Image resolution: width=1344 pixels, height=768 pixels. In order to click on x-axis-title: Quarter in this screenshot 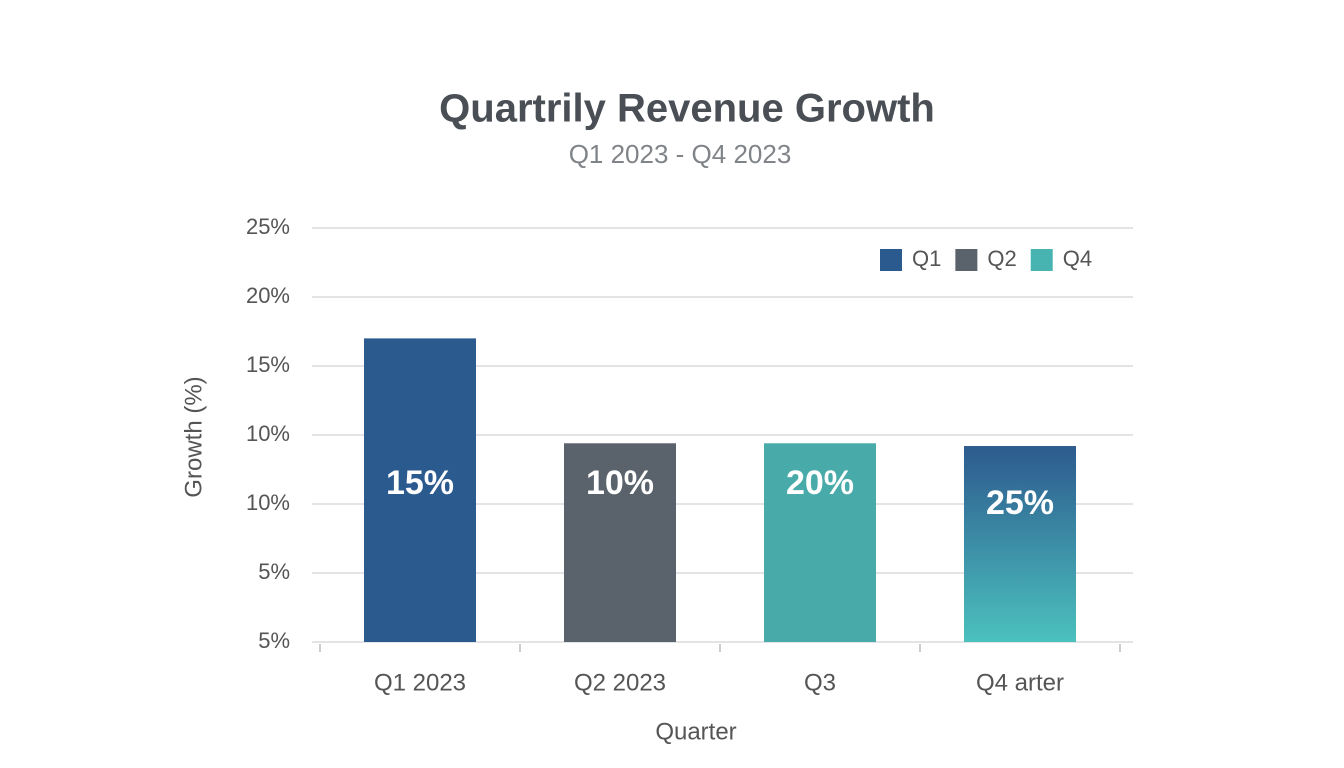, I will do `click(695, 731)`.